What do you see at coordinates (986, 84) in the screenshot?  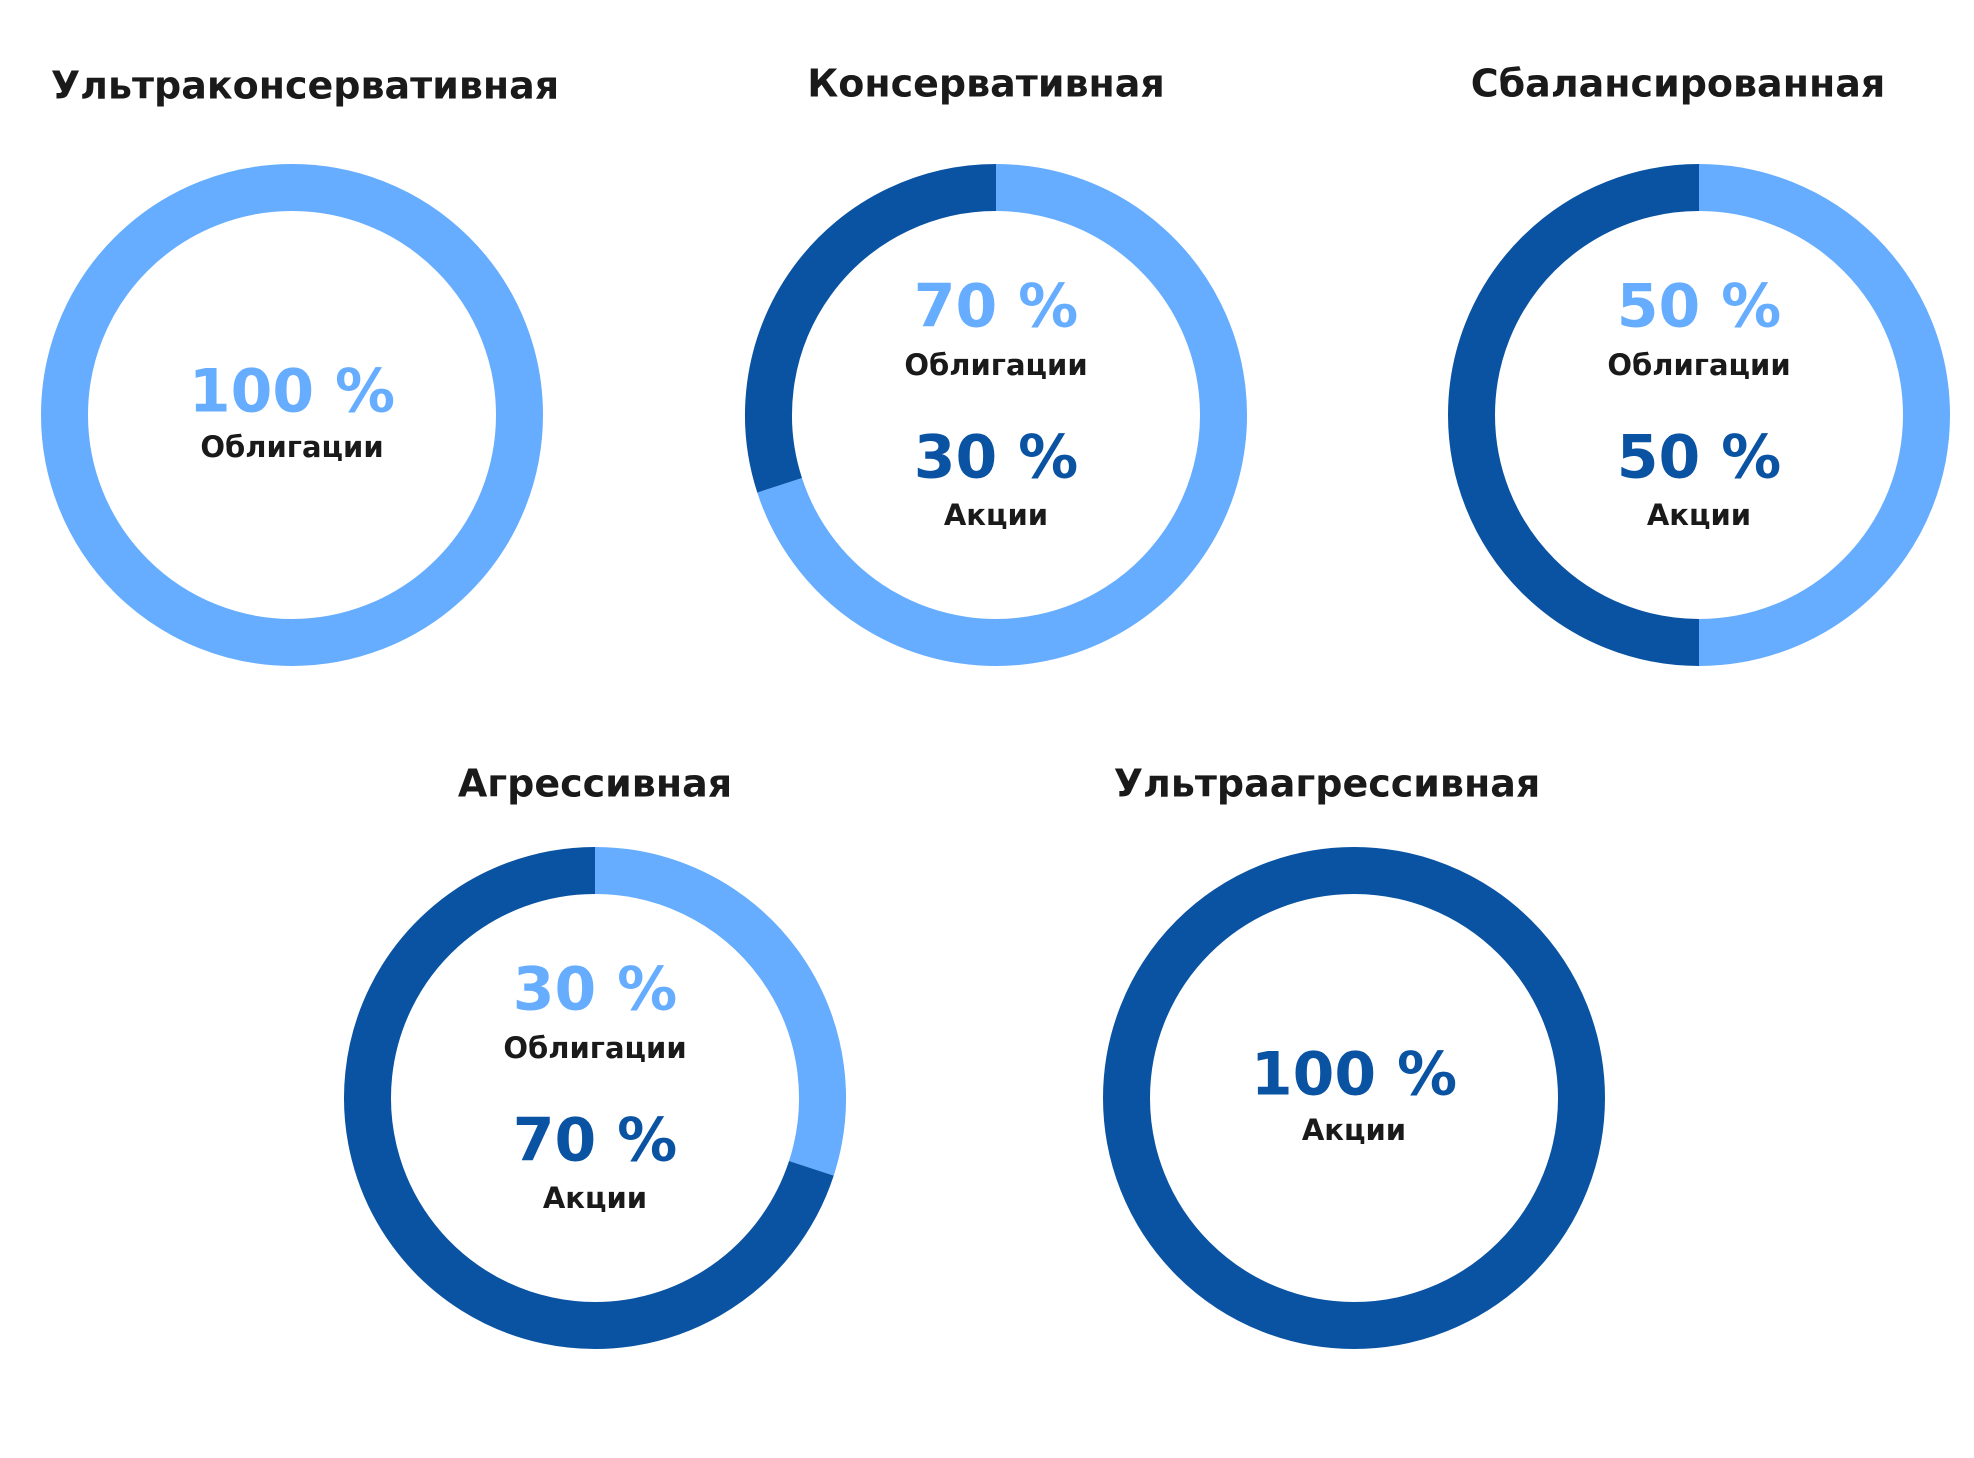 I see `chart-title: Консервативная` at bounding box center [986, 84].